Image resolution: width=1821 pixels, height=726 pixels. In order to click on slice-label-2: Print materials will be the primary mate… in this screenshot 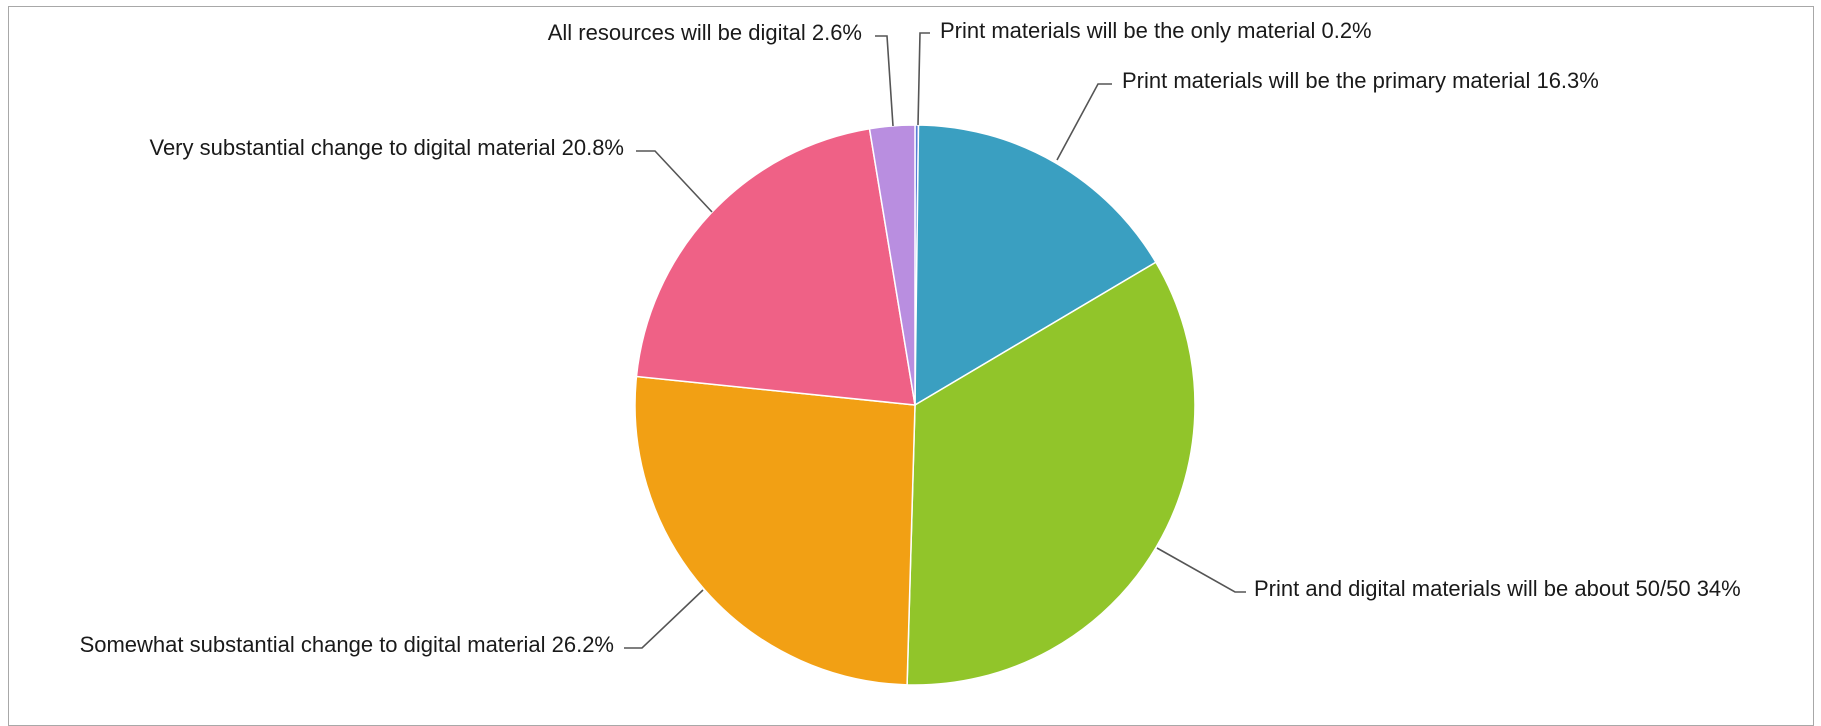, I will do `click(1360, 80)`.